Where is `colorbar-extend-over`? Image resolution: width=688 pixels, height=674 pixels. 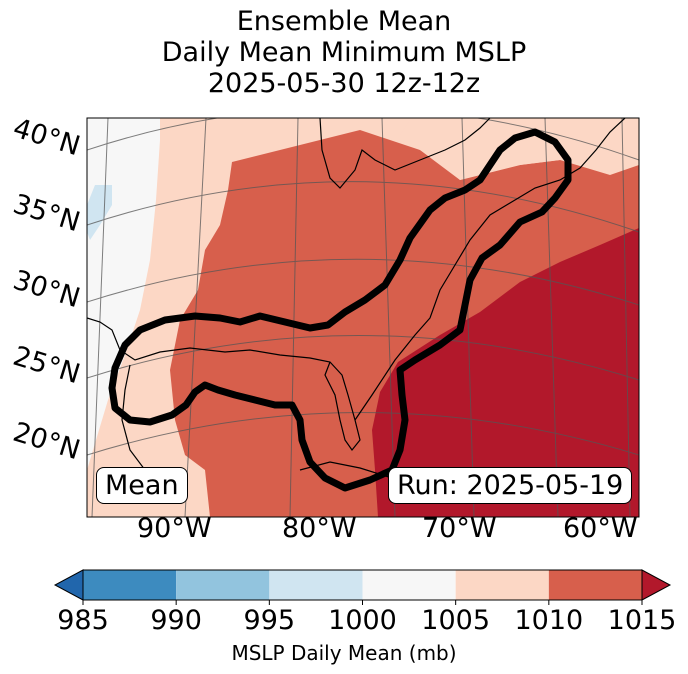
colorbar-extend-over is located at coordinates (656, 585).